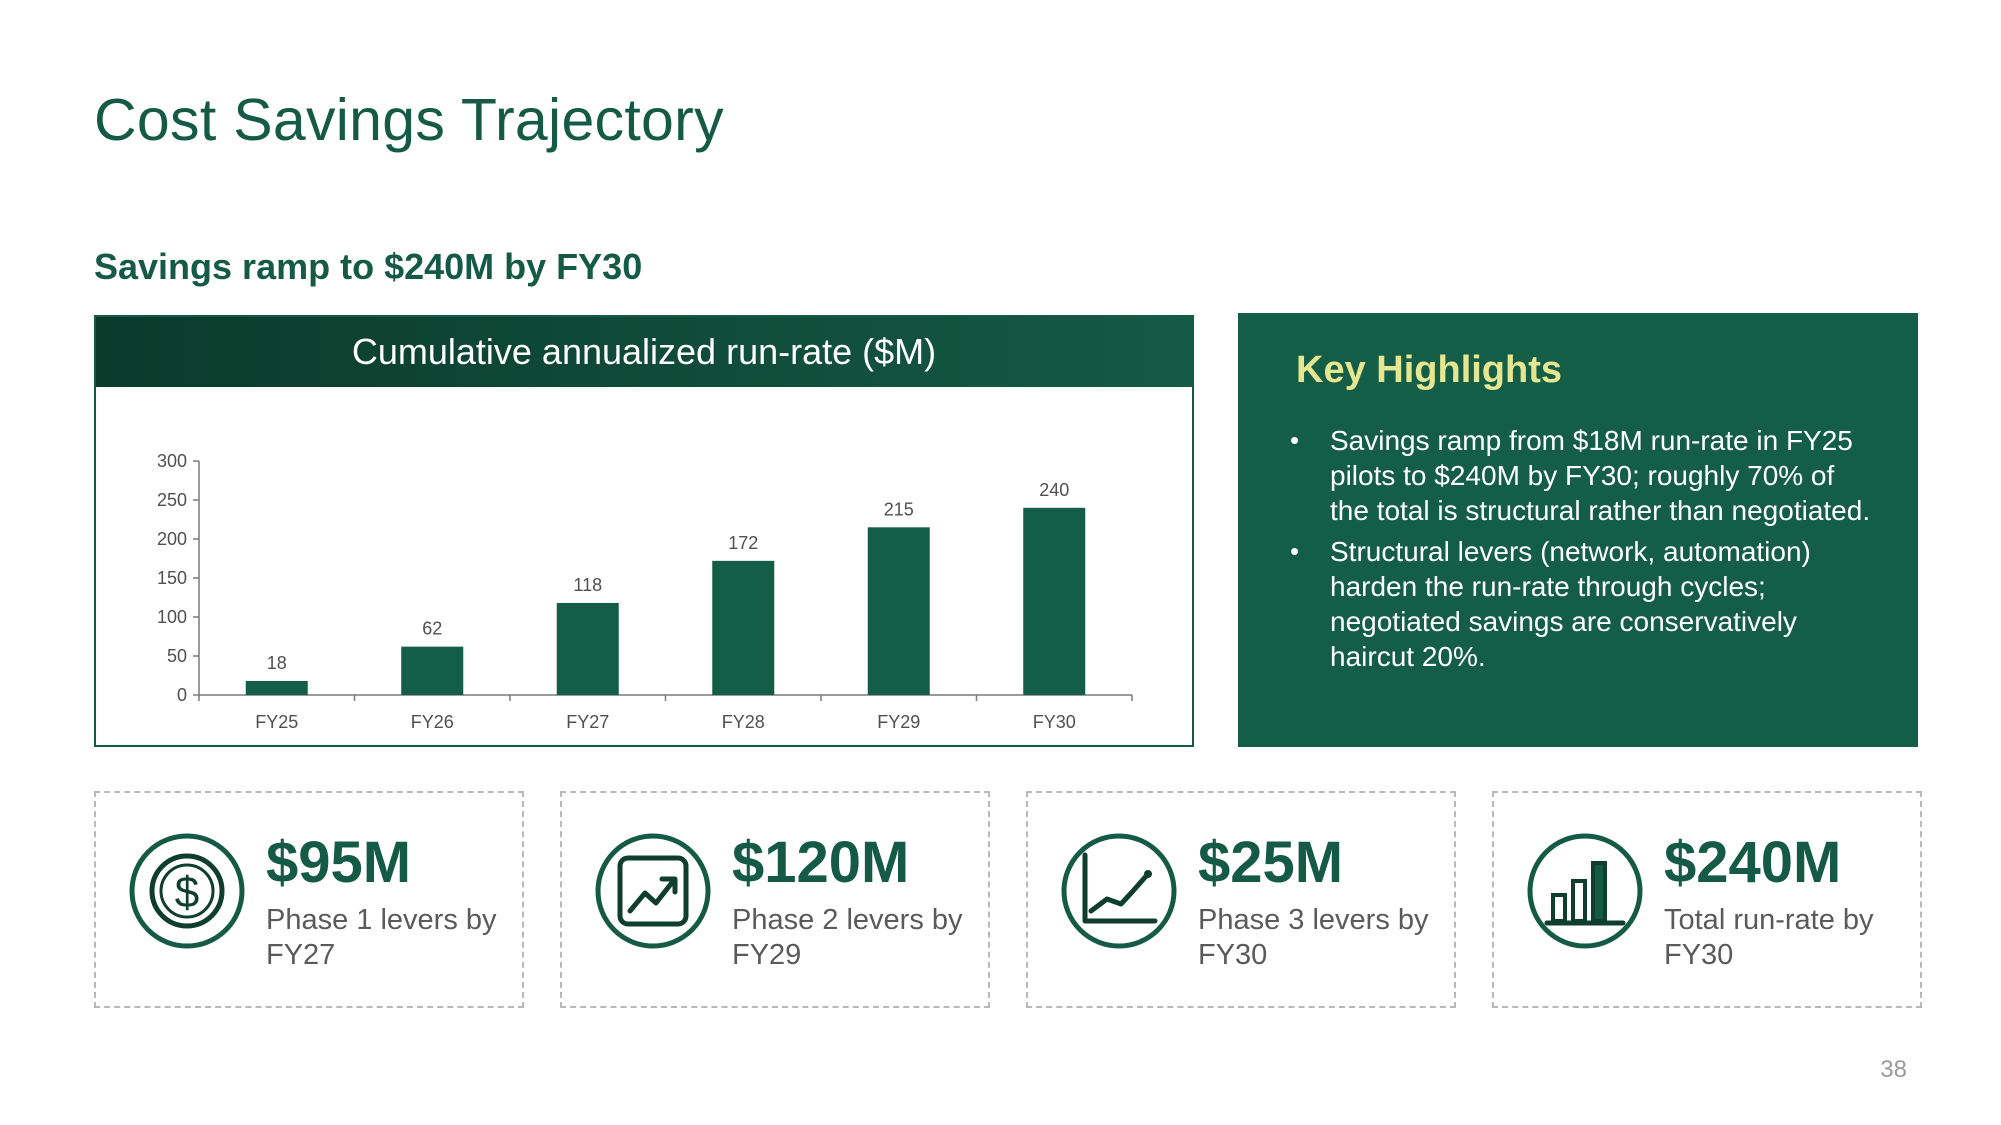 The height and width of the screenshot is (1125, 2001). What do you see at coordinates (172, 461) in the screenshot?
I see `y-tick-label: 300` at bounding box center [172, 461].